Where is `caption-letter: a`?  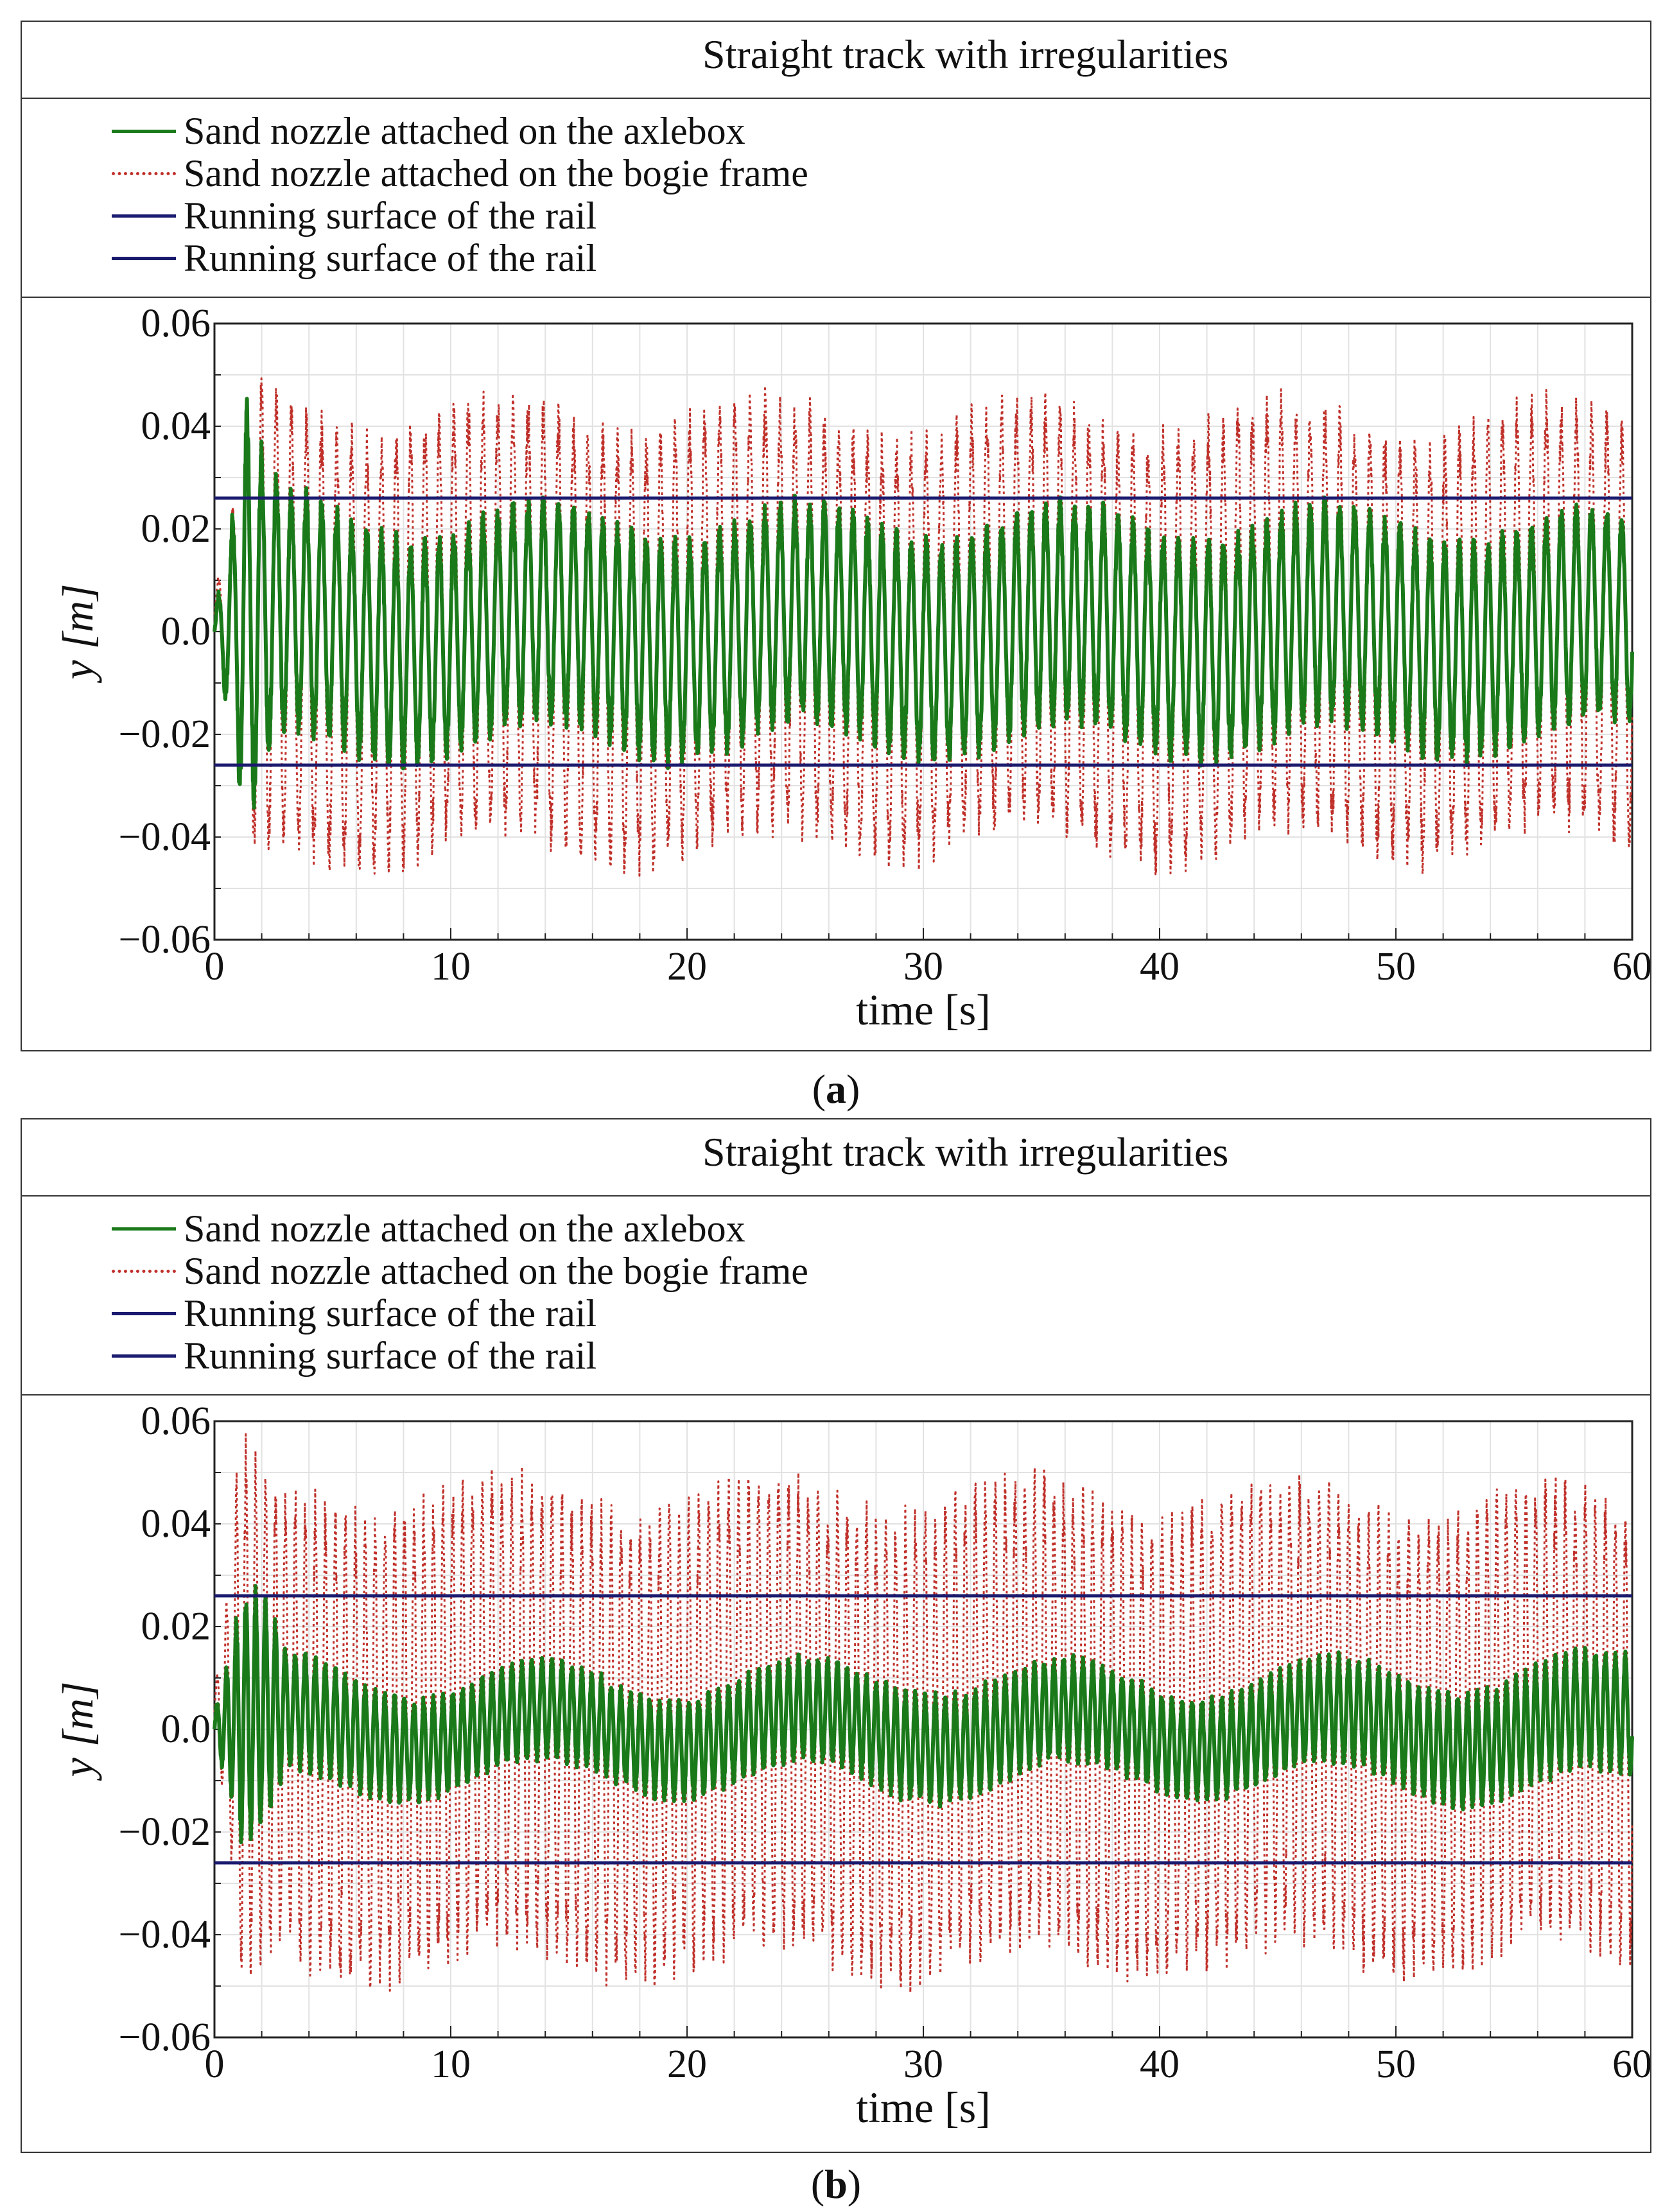
caption-letter: a is located at coordinates (836, 1089).